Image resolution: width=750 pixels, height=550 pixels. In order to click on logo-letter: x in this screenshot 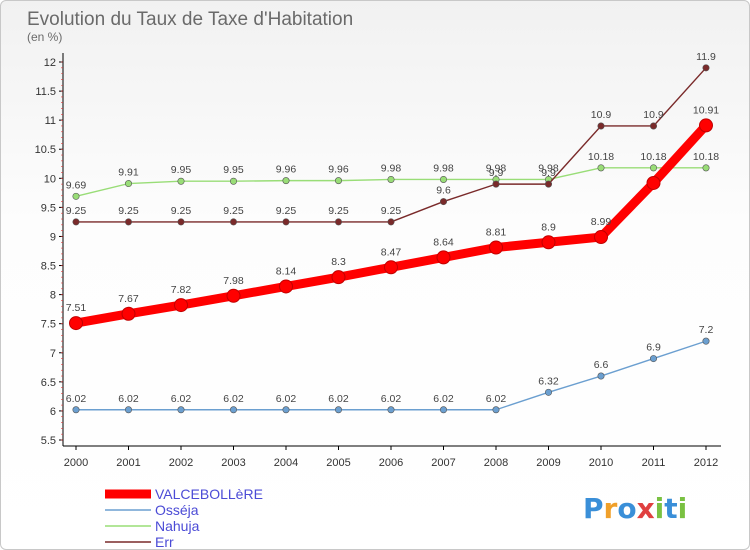, I will do `click(646, 508)`.